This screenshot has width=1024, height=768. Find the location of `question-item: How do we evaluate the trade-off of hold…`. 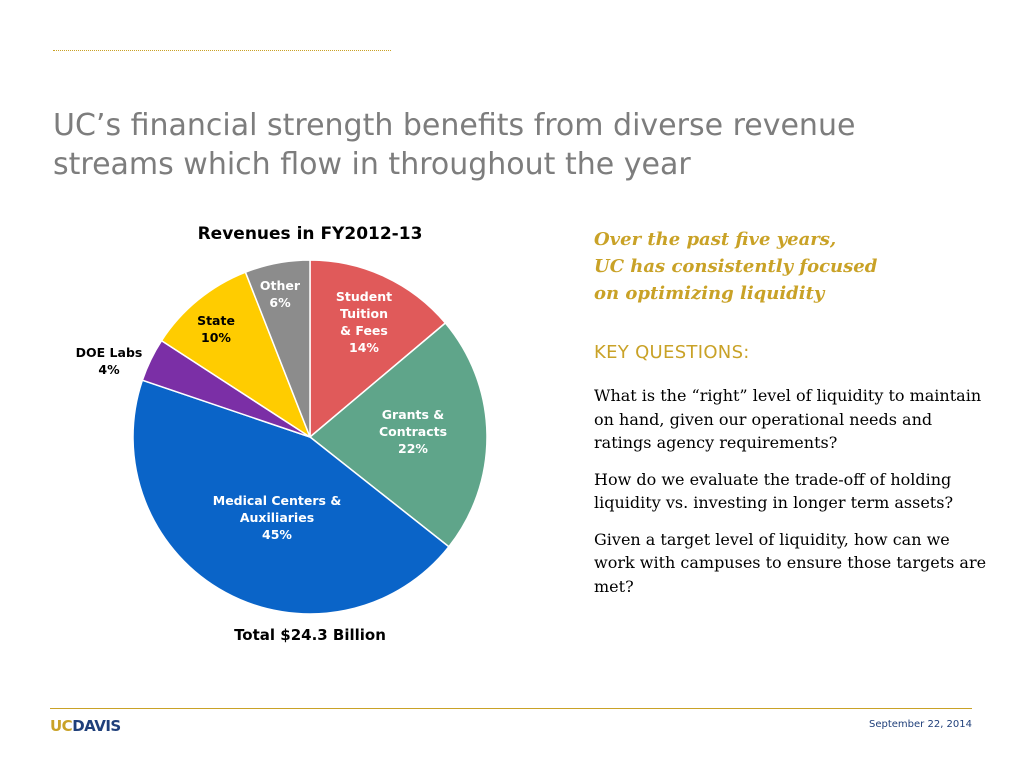

question-item: How do we evaluate the trade-off of hold… is located at coordinates (774, 491).